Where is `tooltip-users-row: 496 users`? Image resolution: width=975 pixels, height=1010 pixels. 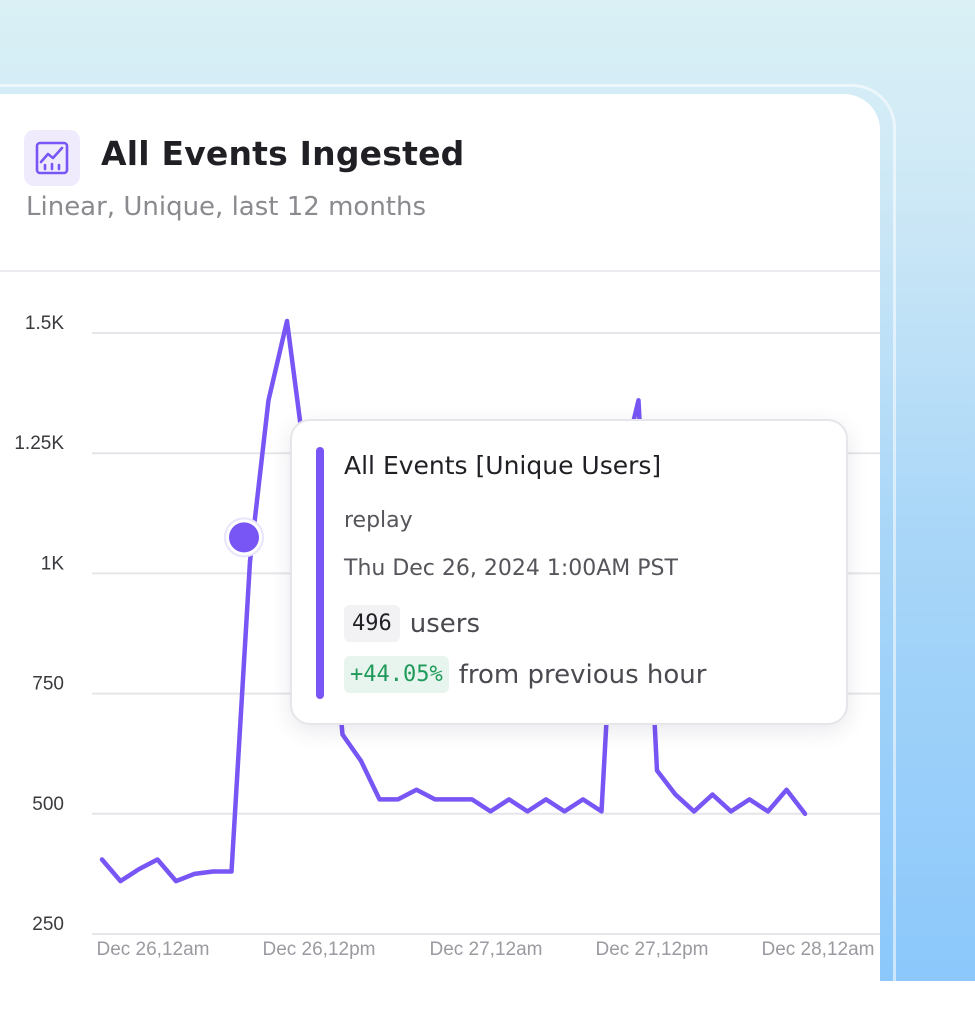
tooltip-users-row: 496 users is located at coordinates (412, 623).